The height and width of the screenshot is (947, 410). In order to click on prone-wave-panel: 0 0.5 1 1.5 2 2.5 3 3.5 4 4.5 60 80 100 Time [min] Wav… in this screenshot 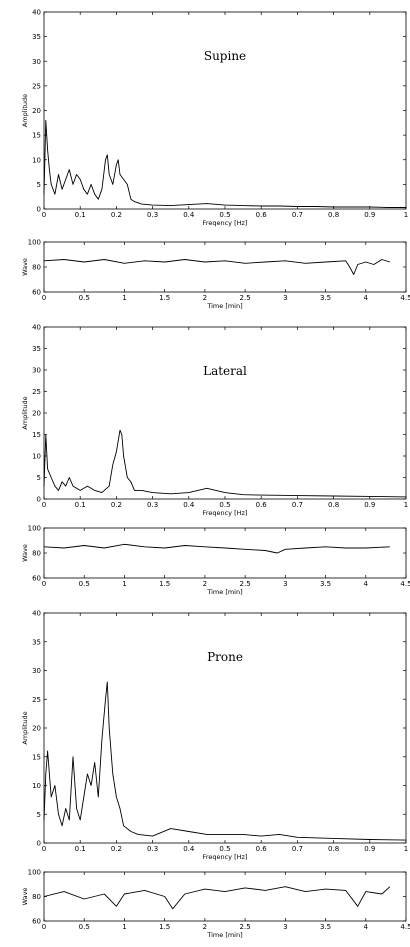, I will do `click(215, 904)`.